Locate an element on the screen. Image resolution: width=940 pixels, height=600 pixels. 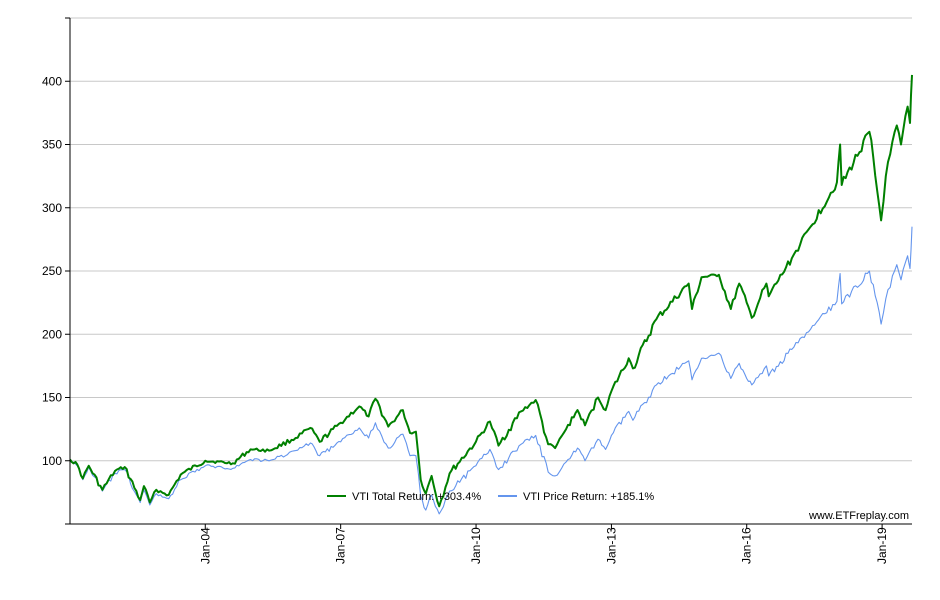
x-tick-label: Jan-16 is located at coordinates (747, 545).